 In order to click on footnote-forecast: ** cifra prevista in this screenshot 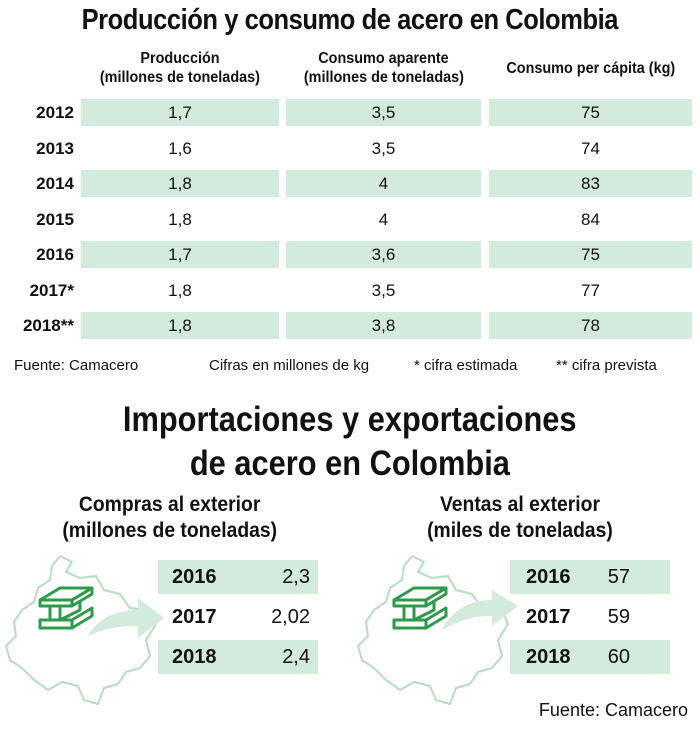, I will do `click(606, 365)`.